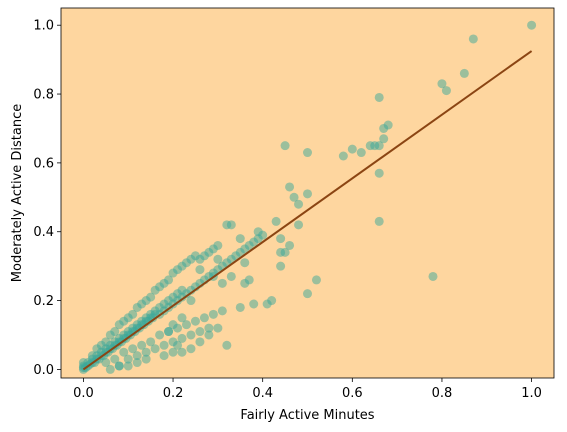 The height and width of the screenshot is (432, 567). I want to click on y-axis-label: Moderately Active Distance, so click(17, 193).